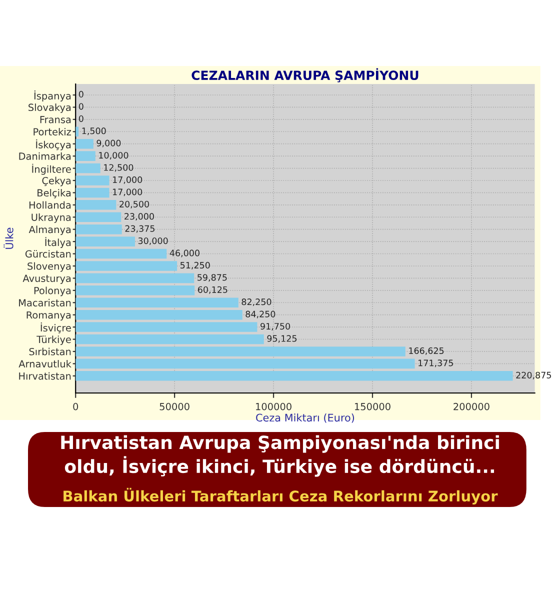  What do you see at coordinates (49, 267) in the screenshot?
I see `y-tick-label: Slovenya` at bounding box center [49, 267].